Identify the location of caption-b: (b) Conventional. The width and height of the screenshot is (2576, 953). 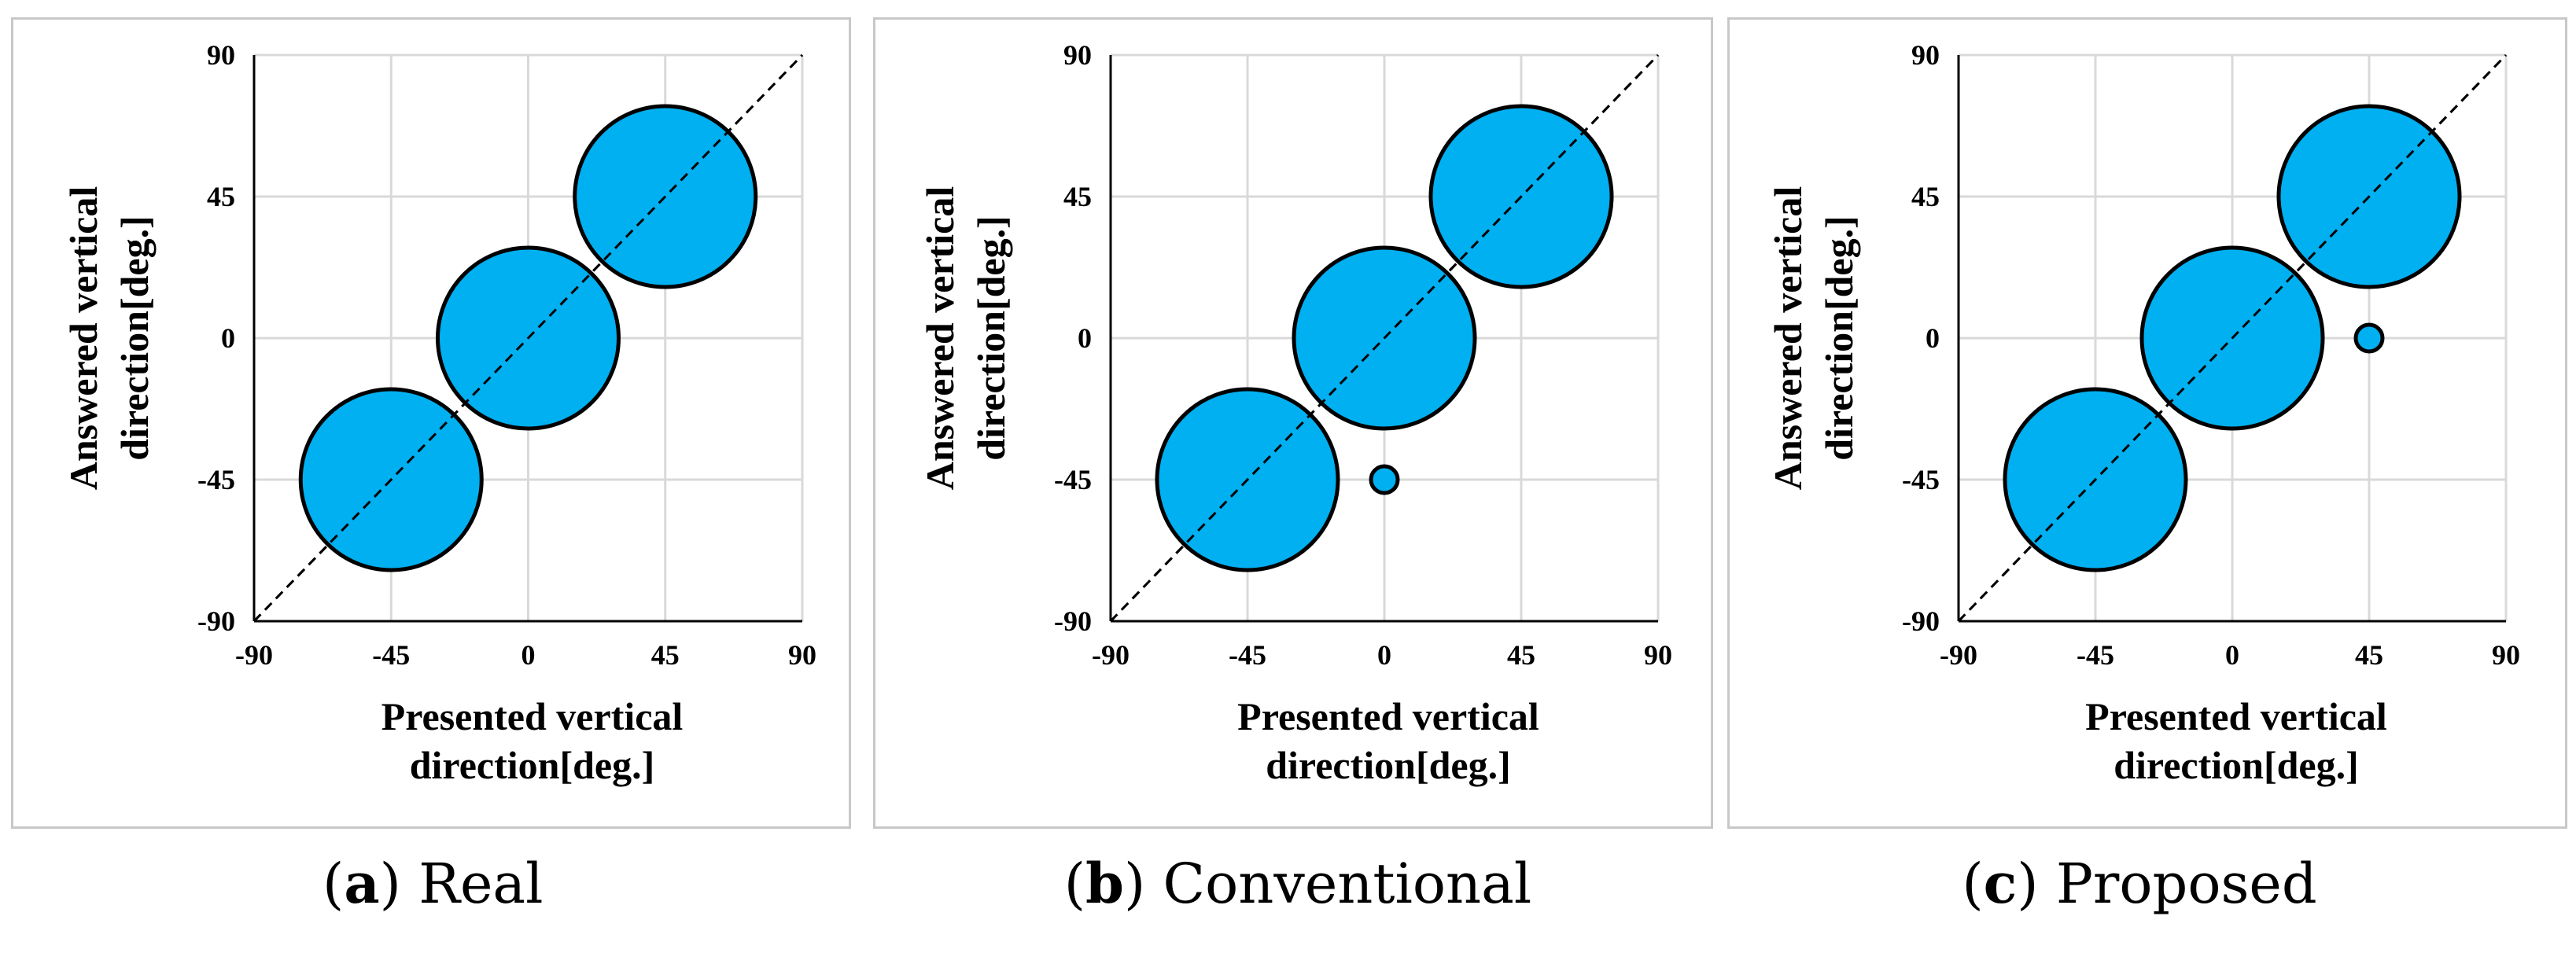
(1297, 883).